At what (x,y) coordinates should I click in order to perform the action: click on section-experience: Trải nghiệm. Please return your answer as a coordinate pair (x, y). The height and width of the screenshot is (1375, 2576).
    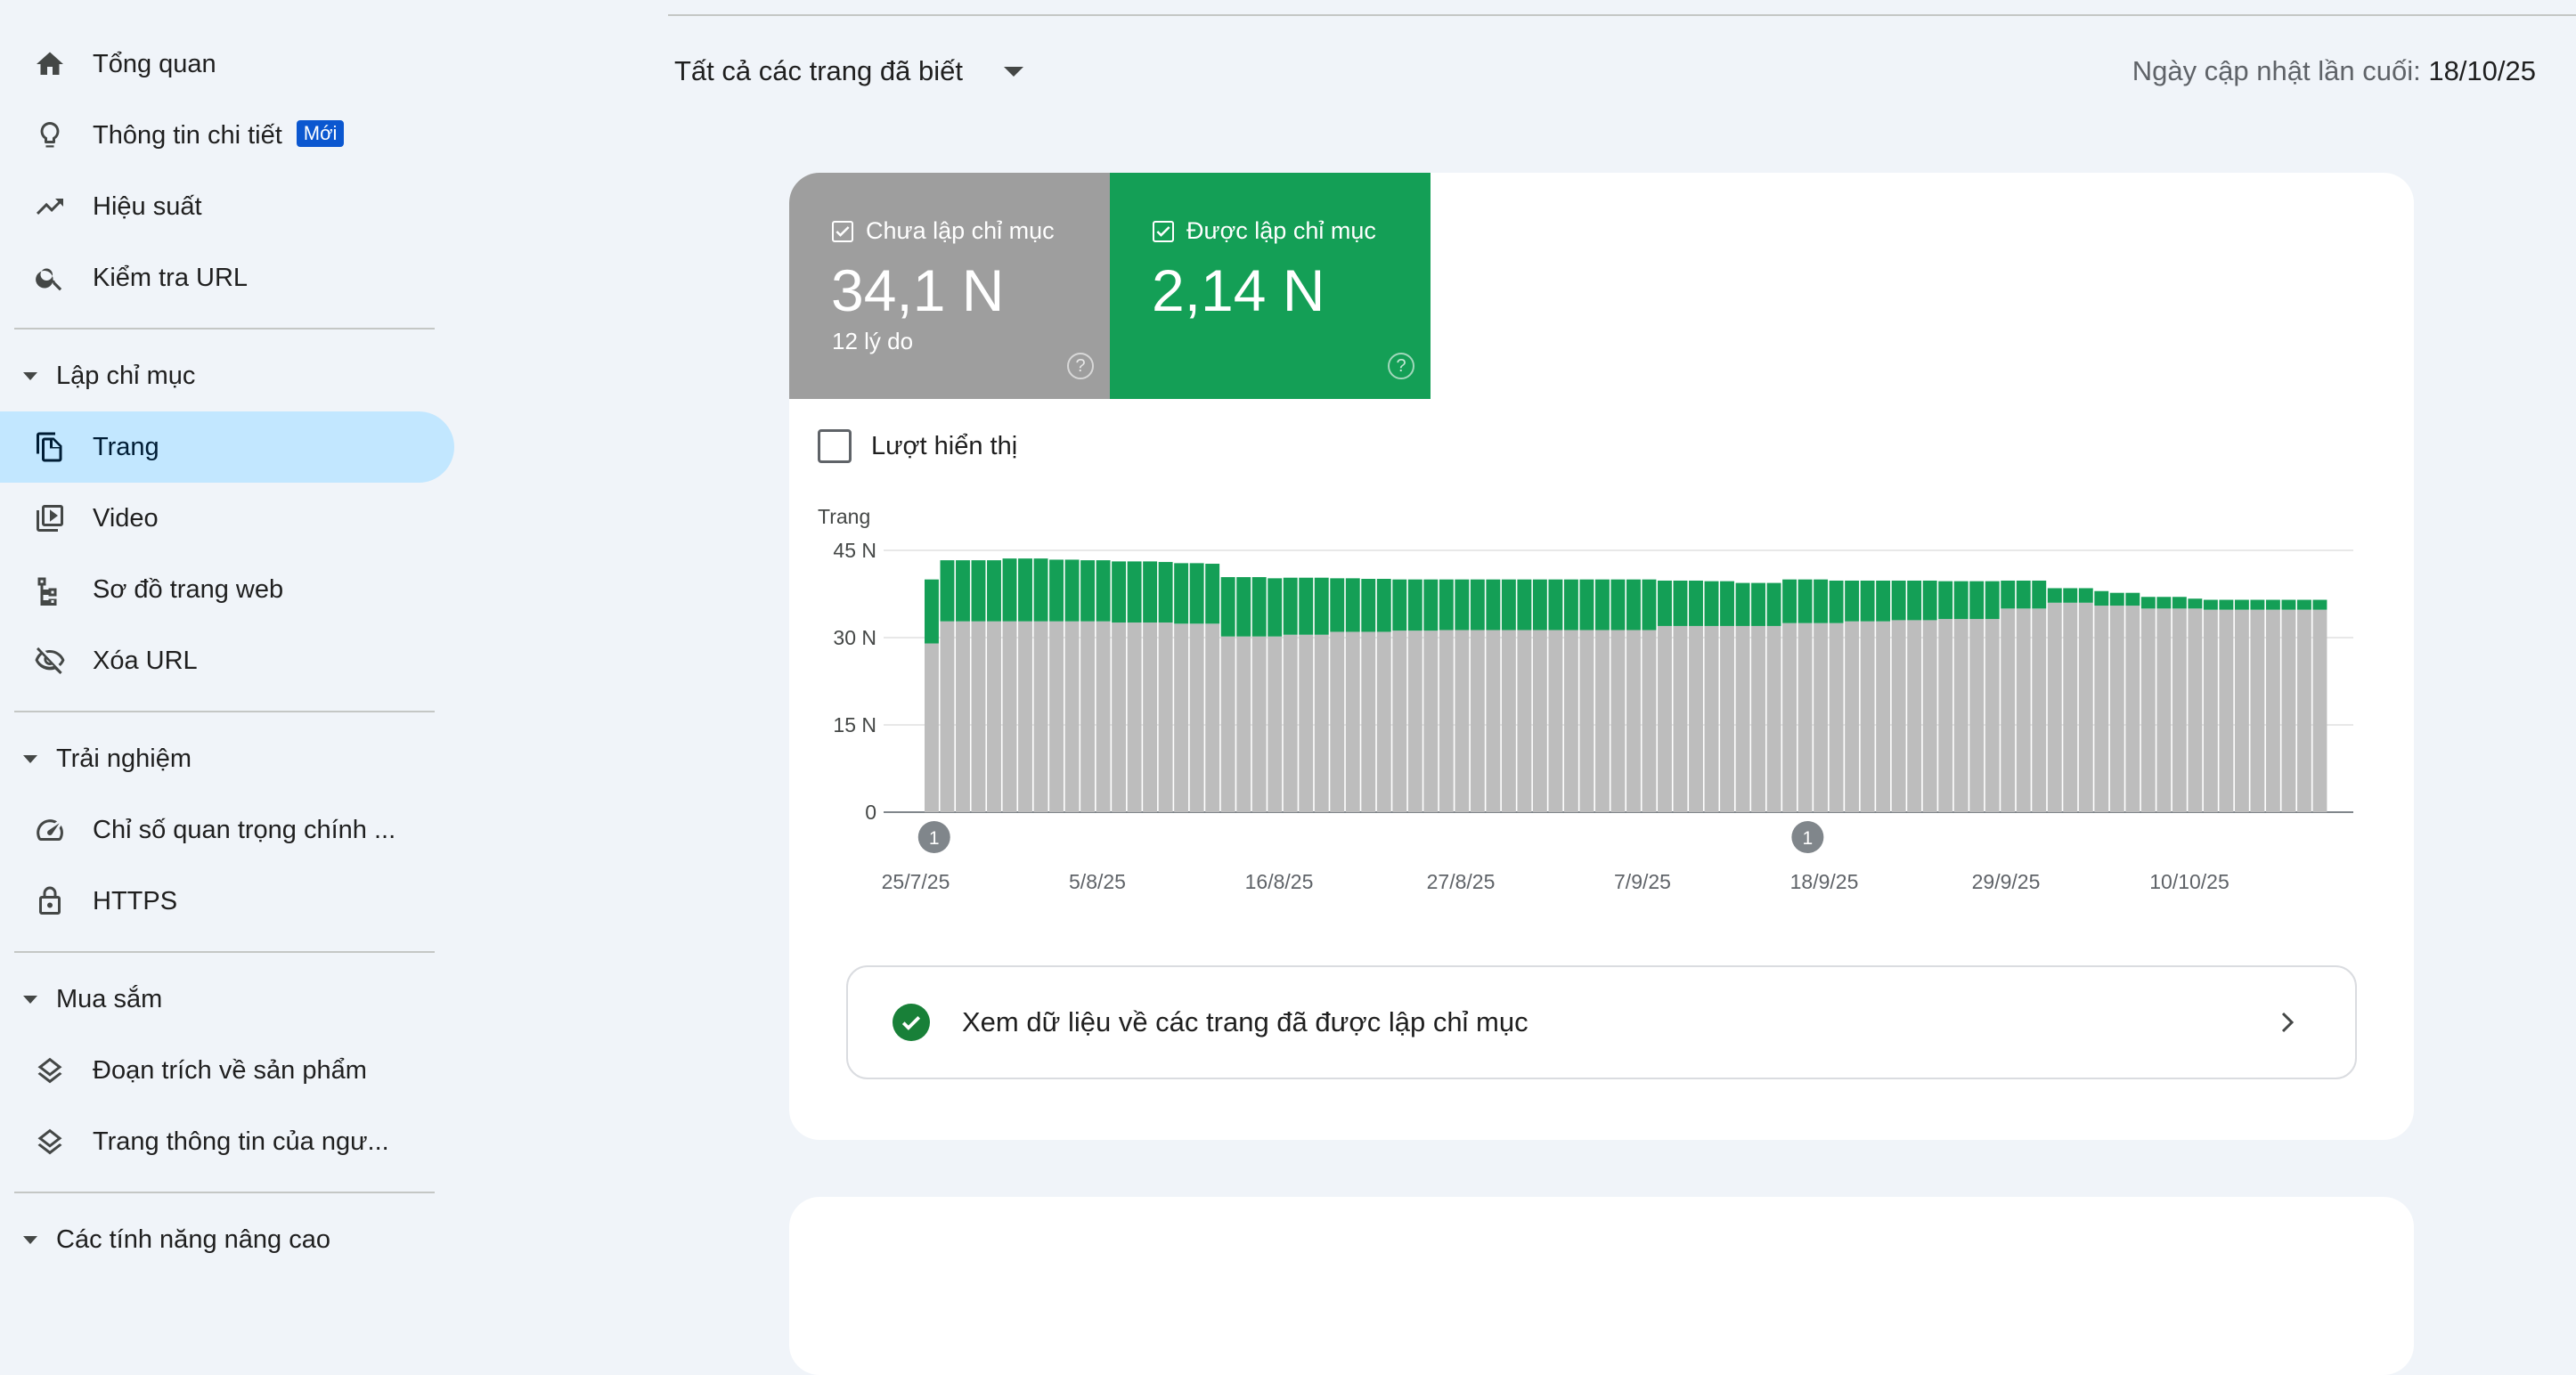
    Looking at the image, I should click on (223, 758).